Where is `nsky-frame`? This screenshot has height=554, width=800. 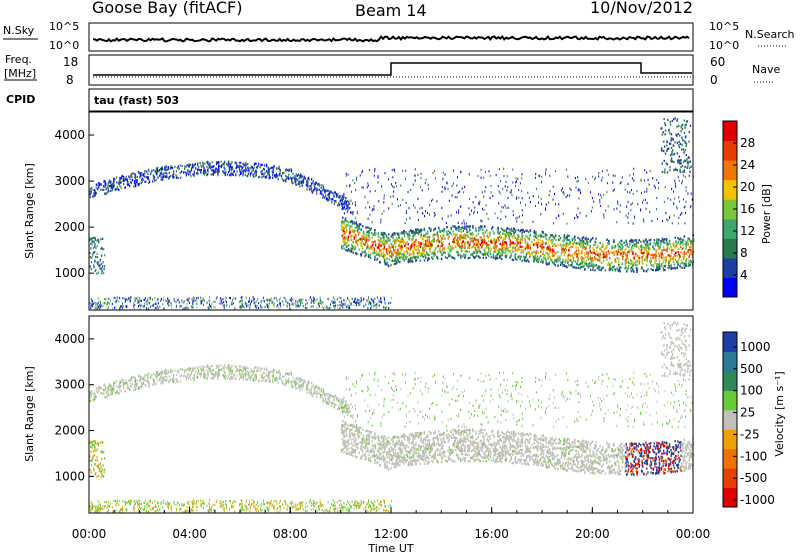 nsky-frame is located at coordinates (391, 37).